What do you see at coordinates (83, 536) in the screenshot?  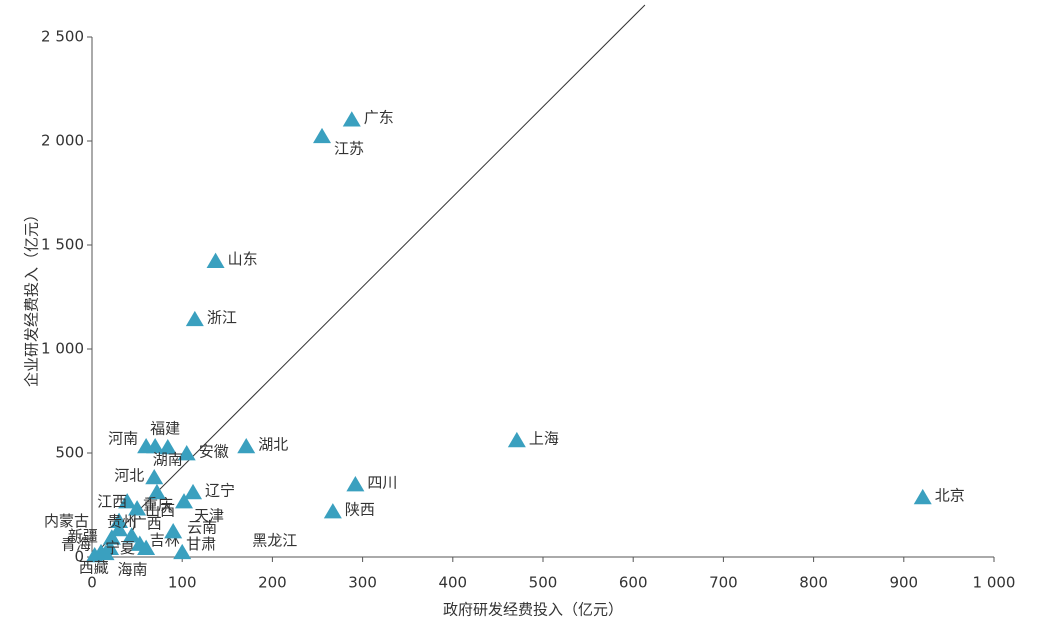 I see `point-label: 新疆` at bounding box center [83, 536].